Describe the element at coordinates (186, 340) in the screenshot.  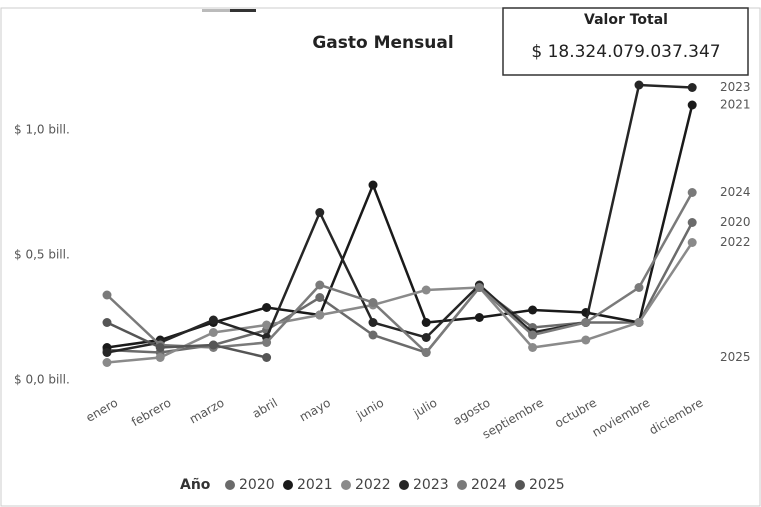
I see `series-line` at that location.